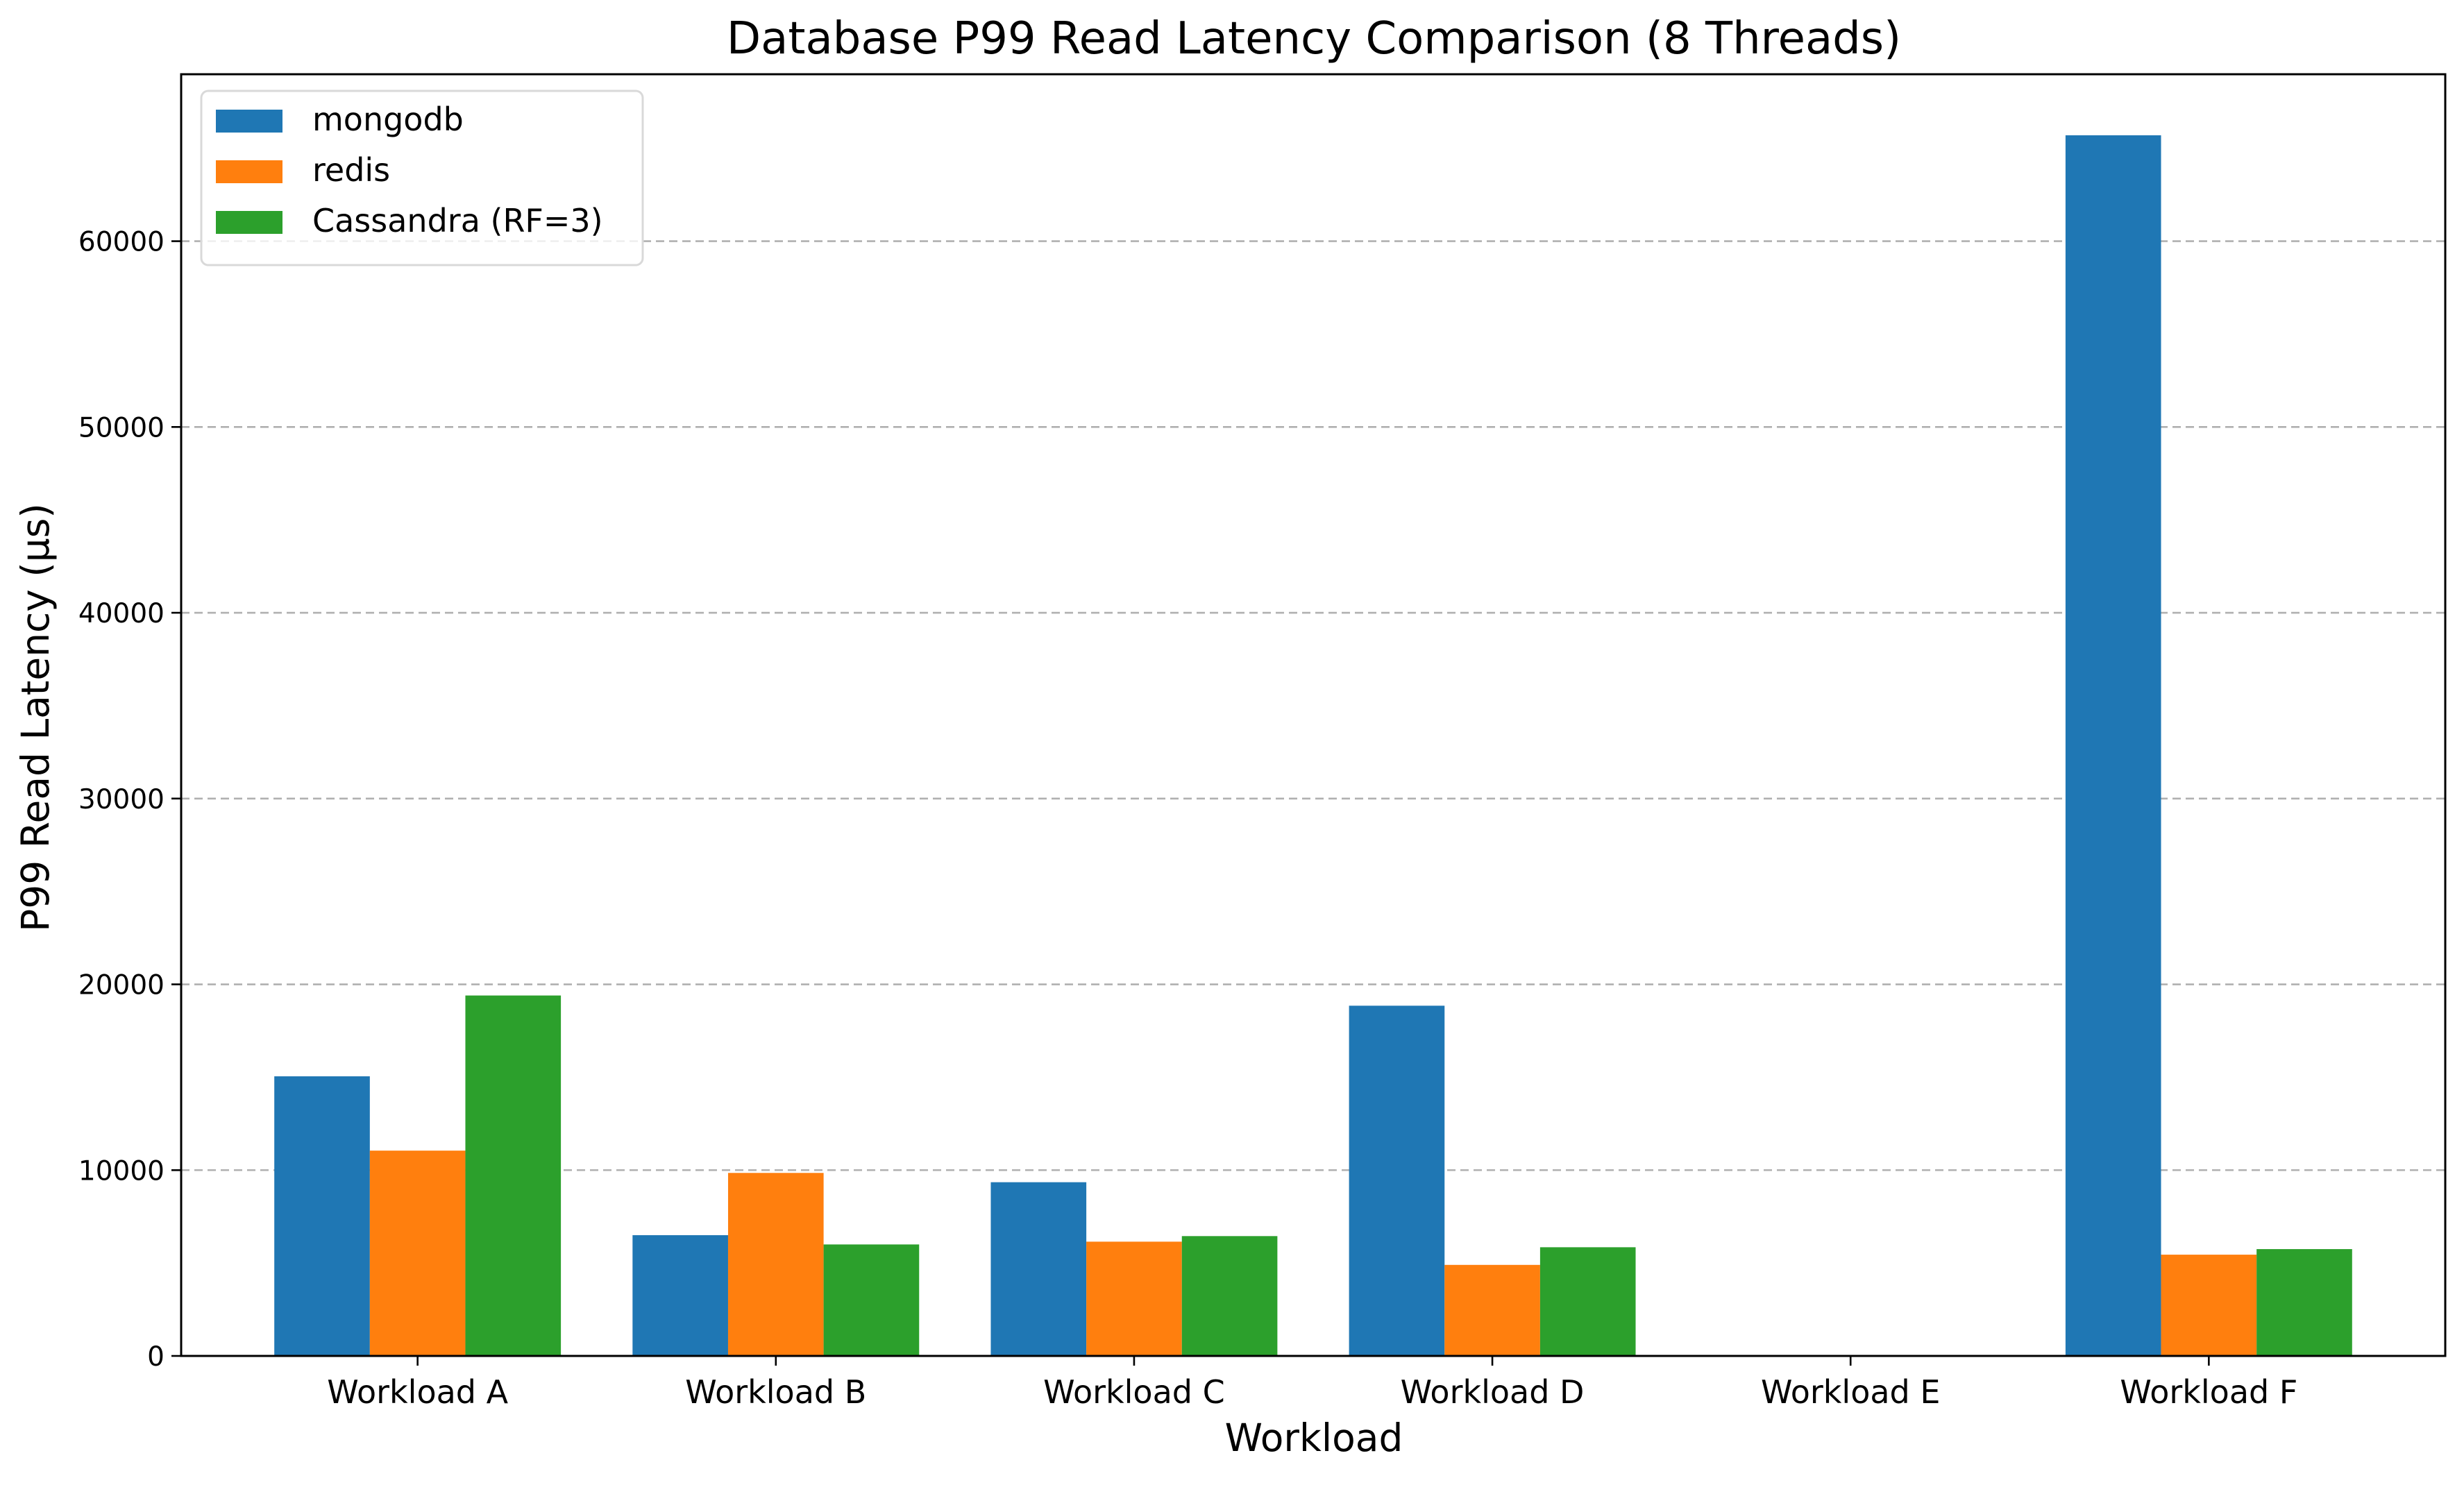 The width and height of the screenshot is (2464, 1485). What do you see at coordinates (156, 1357) in the screenshot?
I see `y-tick-label: 0` at bounding box center [156, 1357].